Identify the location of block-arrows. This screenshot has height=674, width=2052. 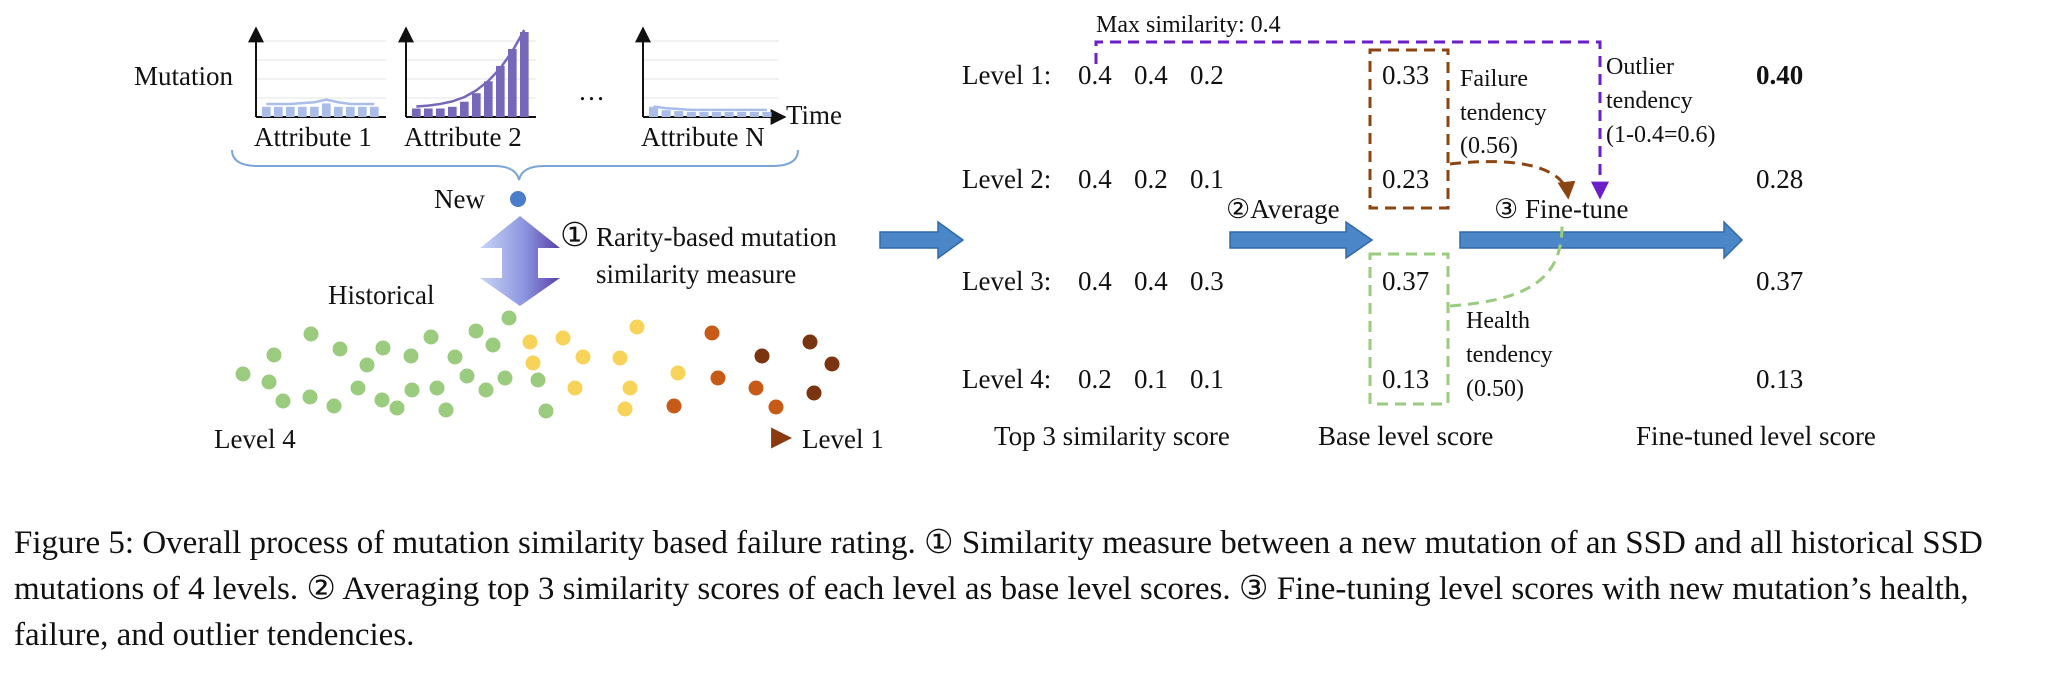
(1311, 240).